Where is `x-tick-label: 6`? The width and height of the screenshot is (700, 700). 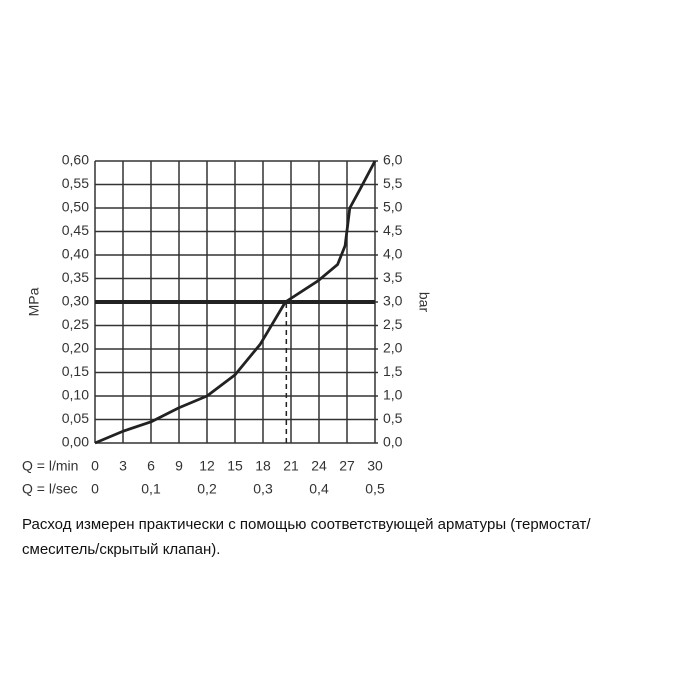 x-tick-label: 6 is located at coordinates (151, 466).